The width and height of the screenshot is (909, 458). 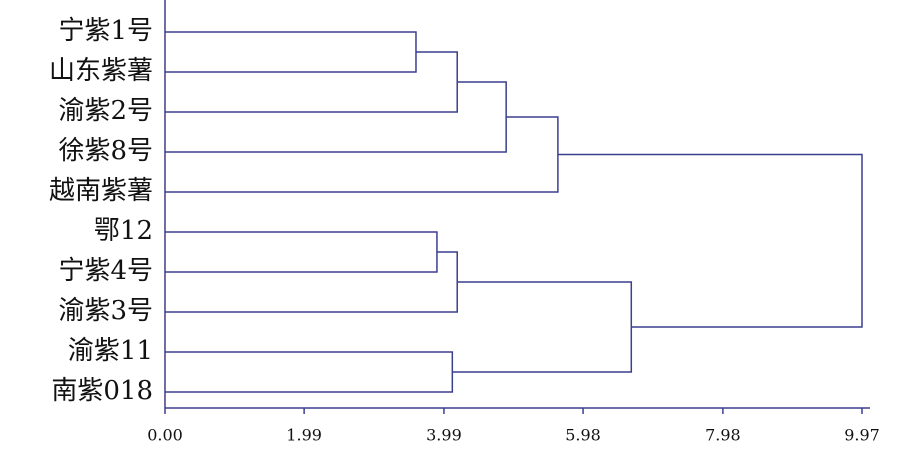 What do you see at coordinates (105, 311) in the screenshot?
I see `leaf-label: 渝紫3号` at bounding box center [105, 311].